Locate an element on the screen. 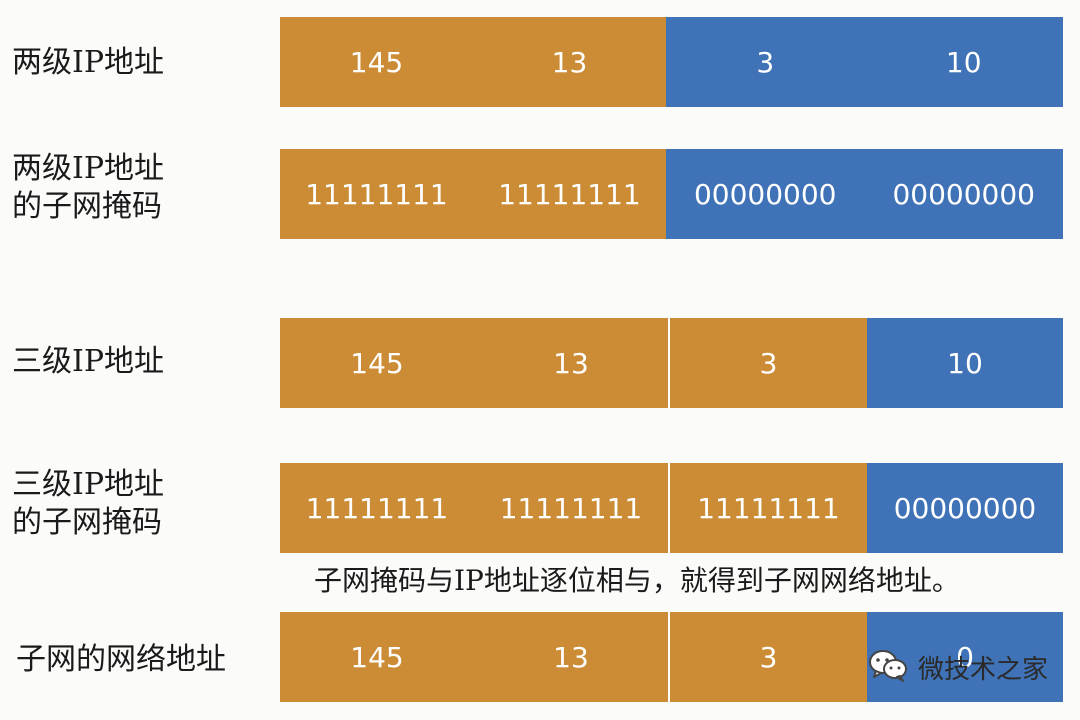 Image resolution: width=1080 pixels, height=720 pixels. host-segment: 3 10 is located at coordinates (864, 62).